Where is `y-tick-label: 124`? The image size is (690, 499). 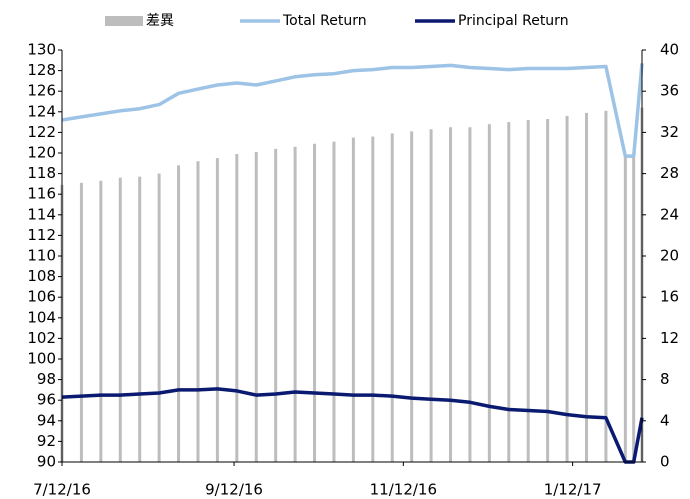 y-tick-label: 124 is located at coordinates (41, 111).